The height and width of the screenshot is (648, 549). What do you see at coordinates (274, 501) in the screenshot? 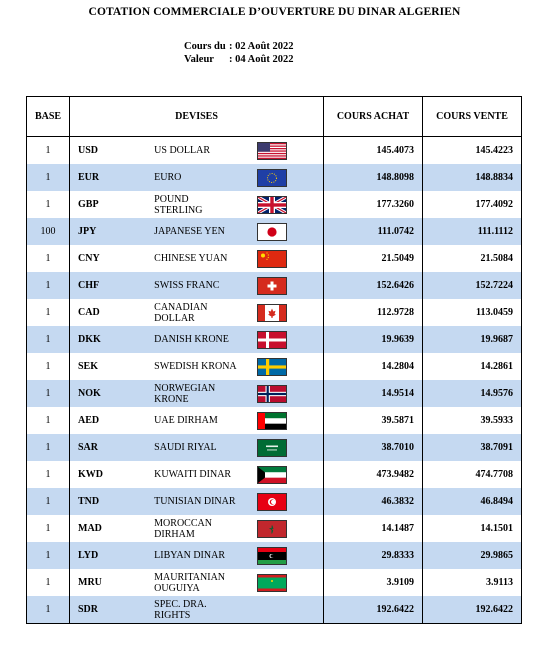
I see `table-row: 1 TND TUNISIAN DINAR 46.3832 46.8494` at bounding box center [274, 501].